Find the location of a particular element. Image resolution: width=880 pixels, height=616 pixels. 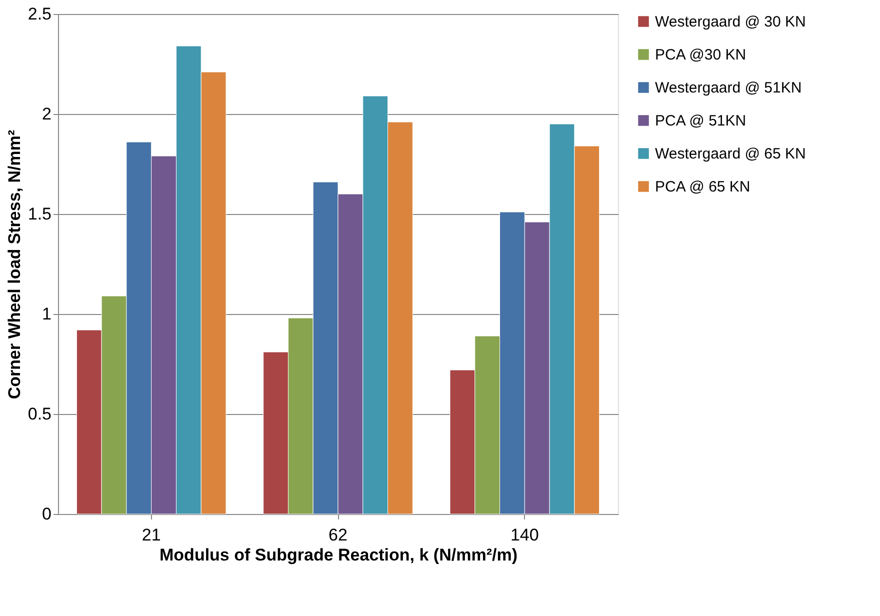

y-tick-label: 1 is located at coordinates (47, 314).